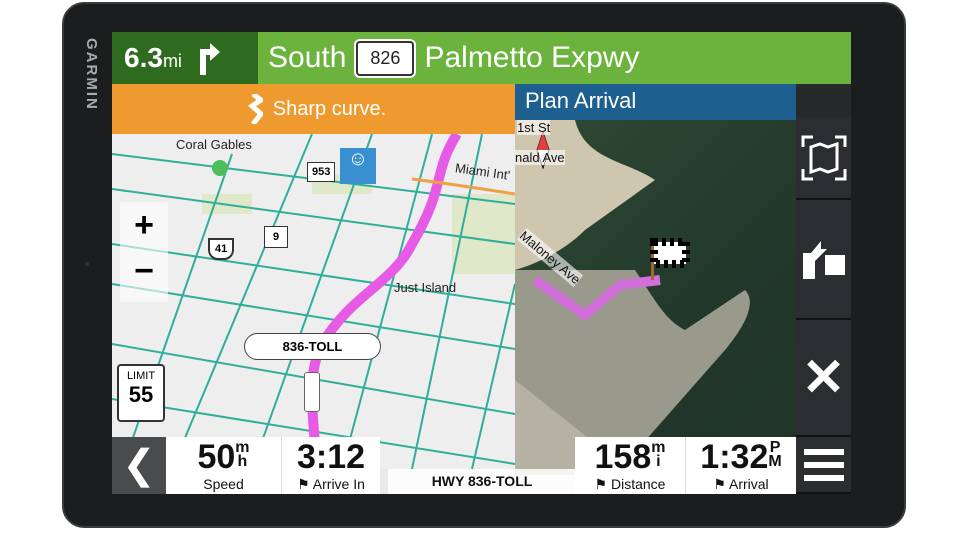 The image size is (960, 556). I want to click on speed-field: 50m h Speed, so click(224, 465).